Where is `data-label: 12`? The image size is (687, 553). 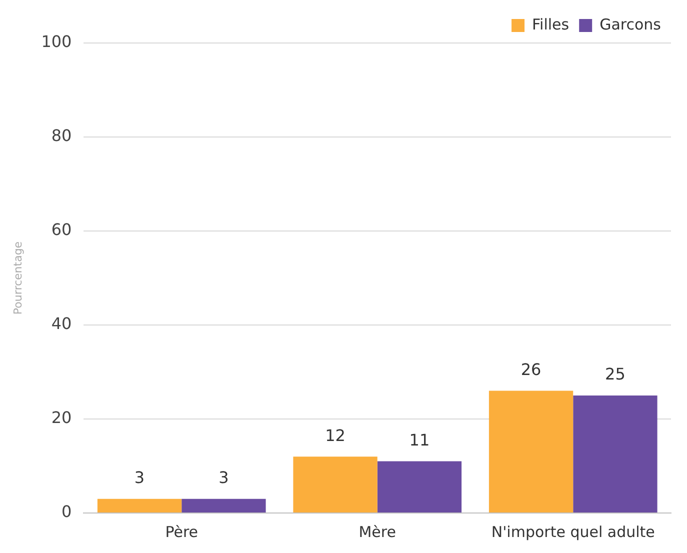 data-label: 12 is located at coordinates (335, 435).